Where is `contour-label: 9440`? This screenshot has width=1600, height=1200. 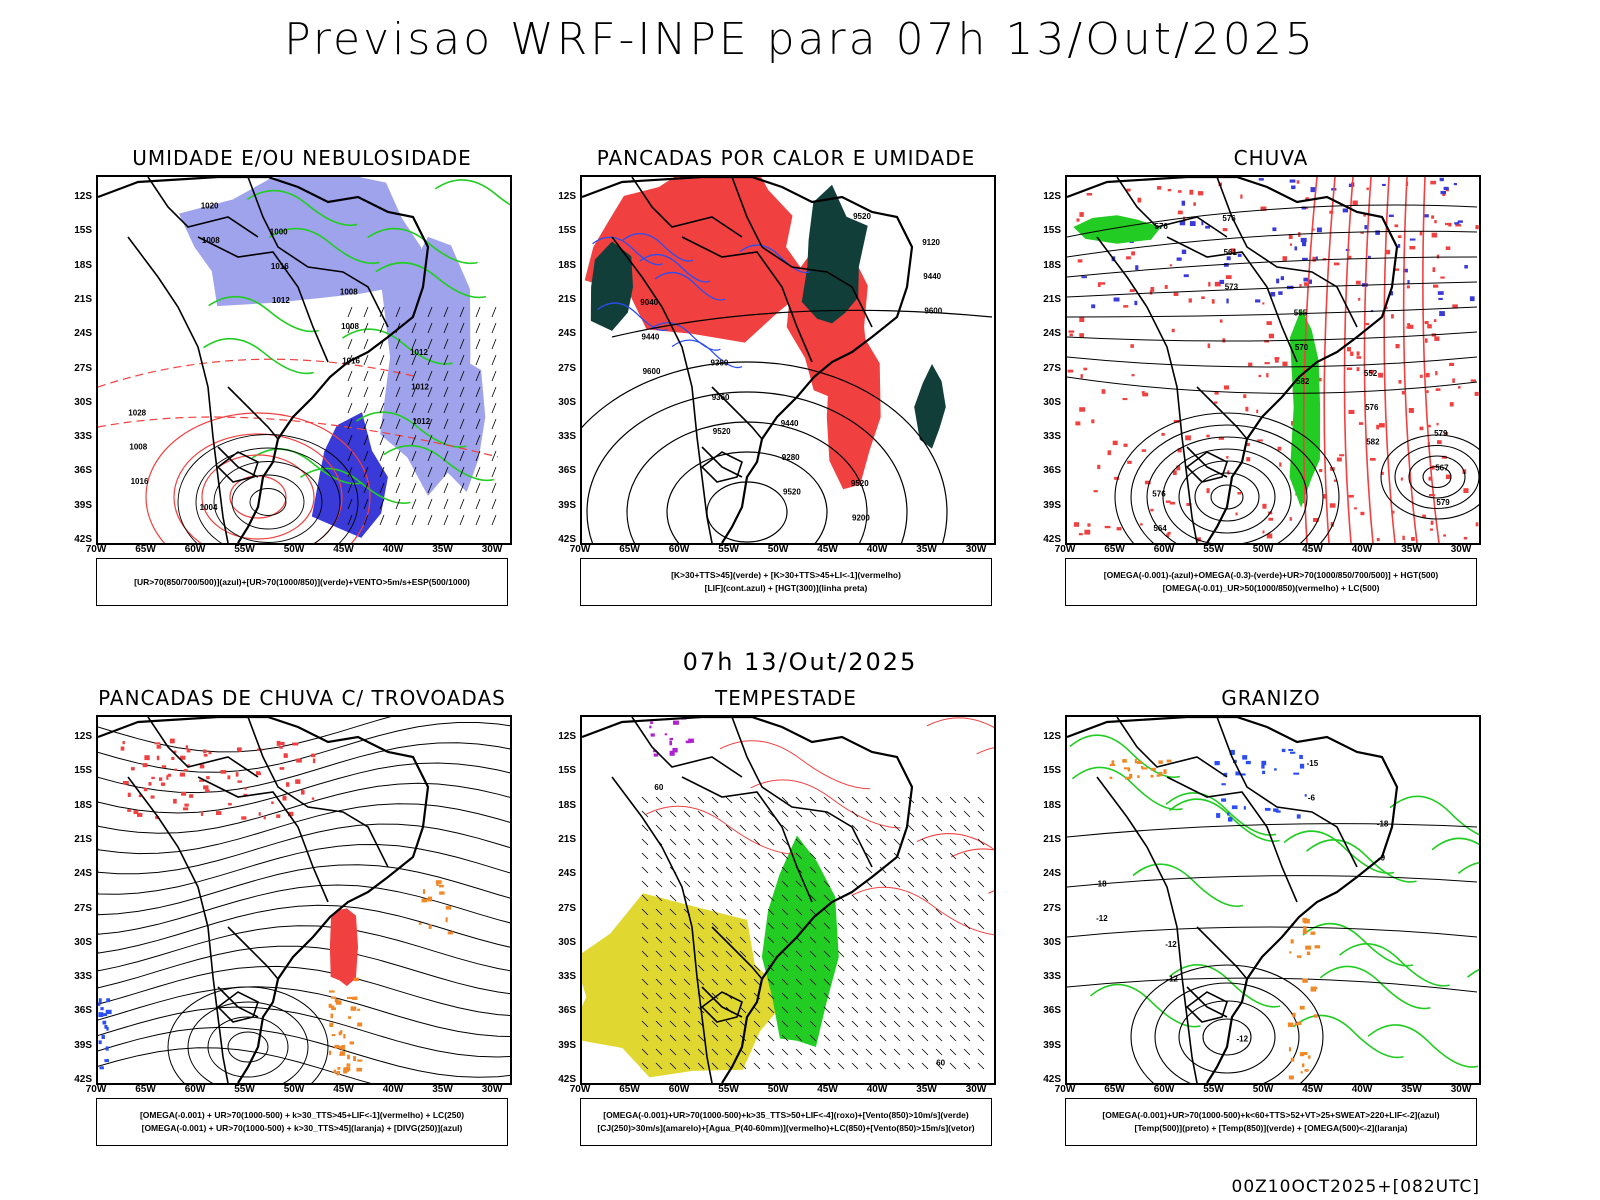
contour-label: 9440 is located at coordinates (651, 337).